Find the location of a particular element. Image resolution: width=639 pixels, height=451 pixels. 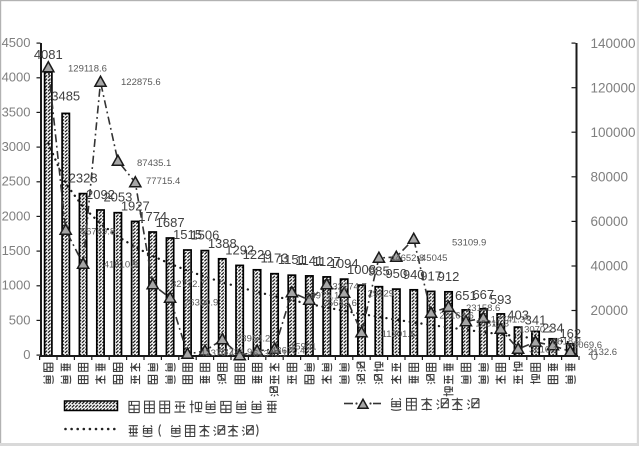

svg-text: 13070.2 is located at coordinates (536, 329).